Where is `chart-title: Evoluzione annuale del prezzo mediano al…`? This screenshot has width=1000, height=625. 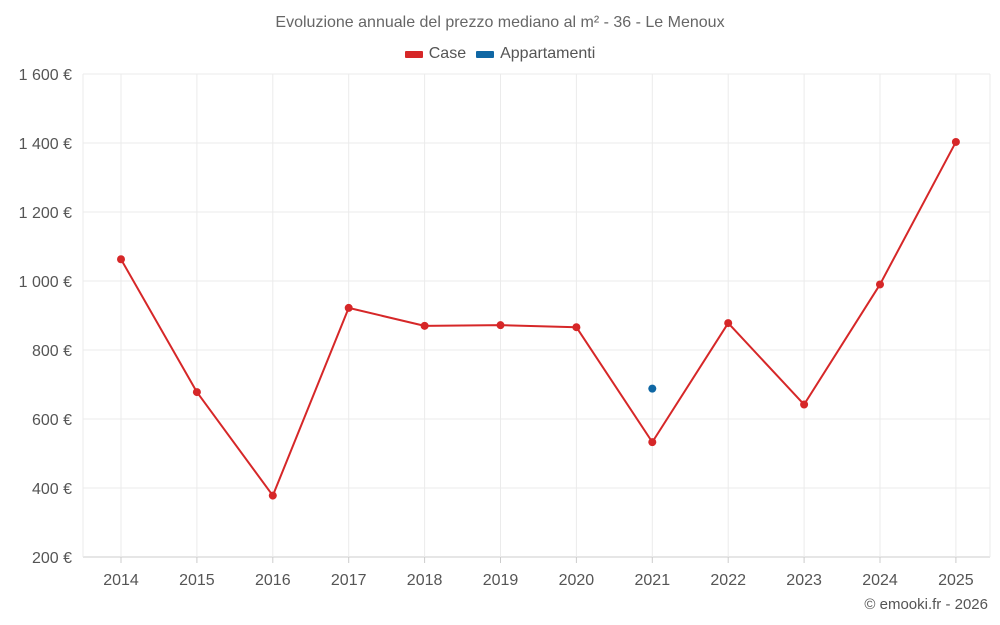 chart-title: Evoluzione annuale del prezzo mediano al… is located at coordinates (500, 22).